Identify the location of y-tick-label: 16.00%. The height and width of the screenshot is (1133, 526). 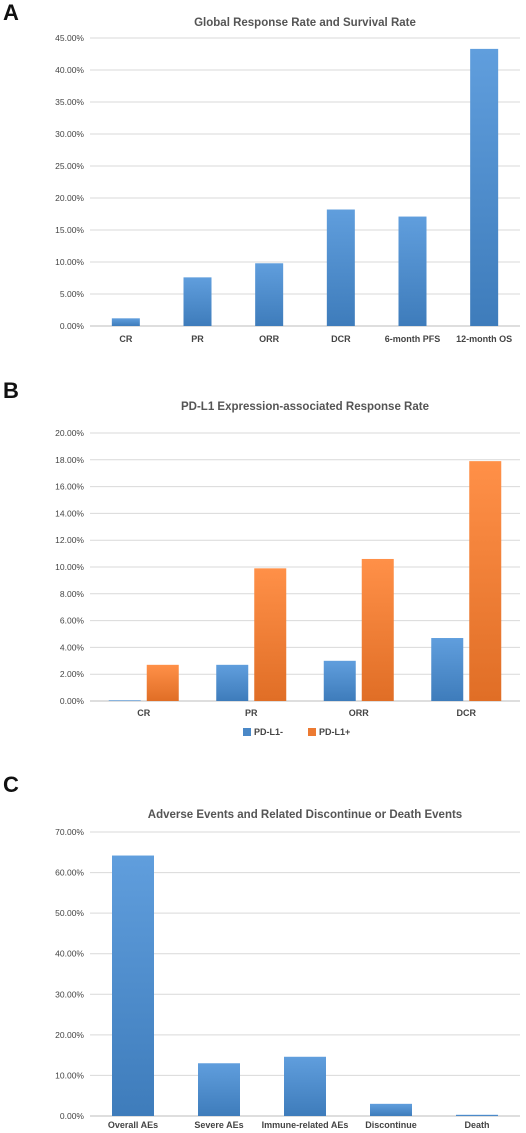
(69, 487).